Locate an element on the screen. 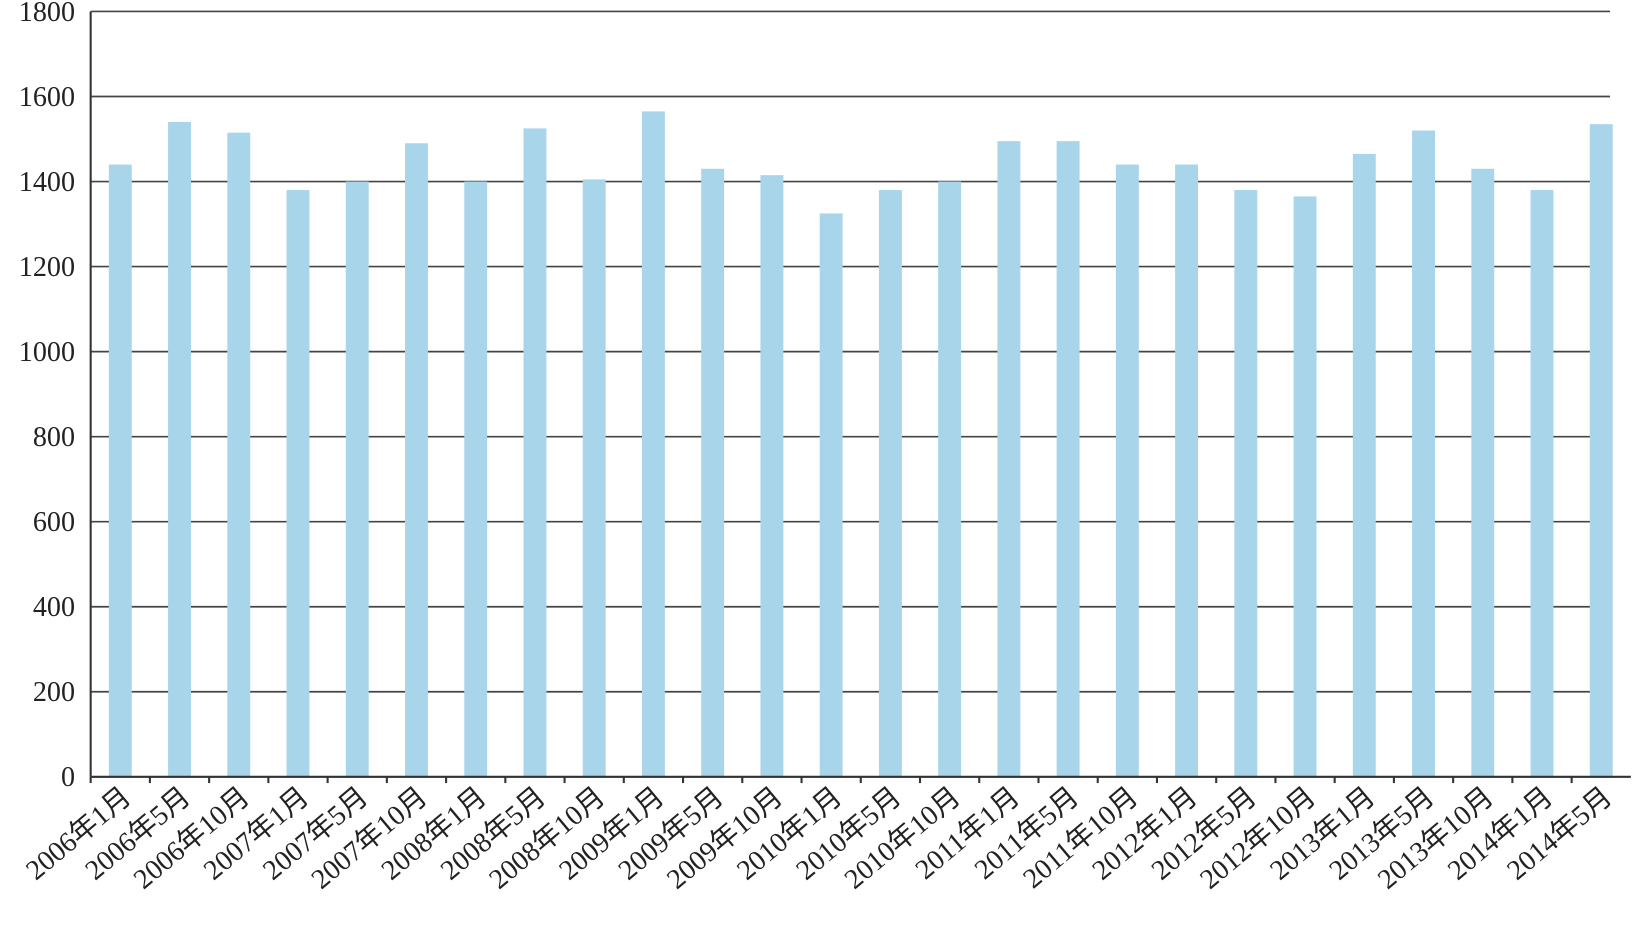 The width and height of the screenshot is (1634, 928). y-tick-label: 1600 is located at coordinates (47, 97).